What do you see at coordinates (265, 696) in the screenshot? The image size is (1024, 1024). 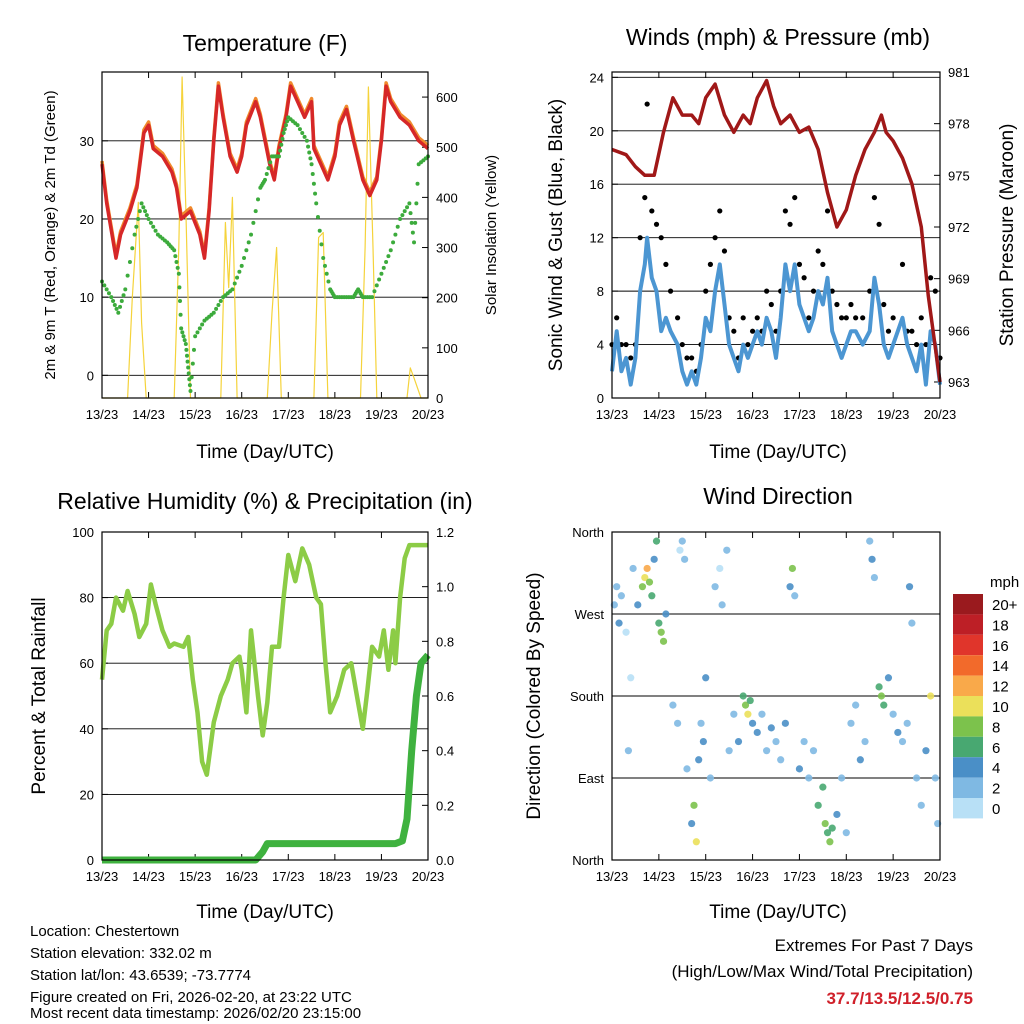 I see `humidity-plot-frame` at bounding box center [265, 696].